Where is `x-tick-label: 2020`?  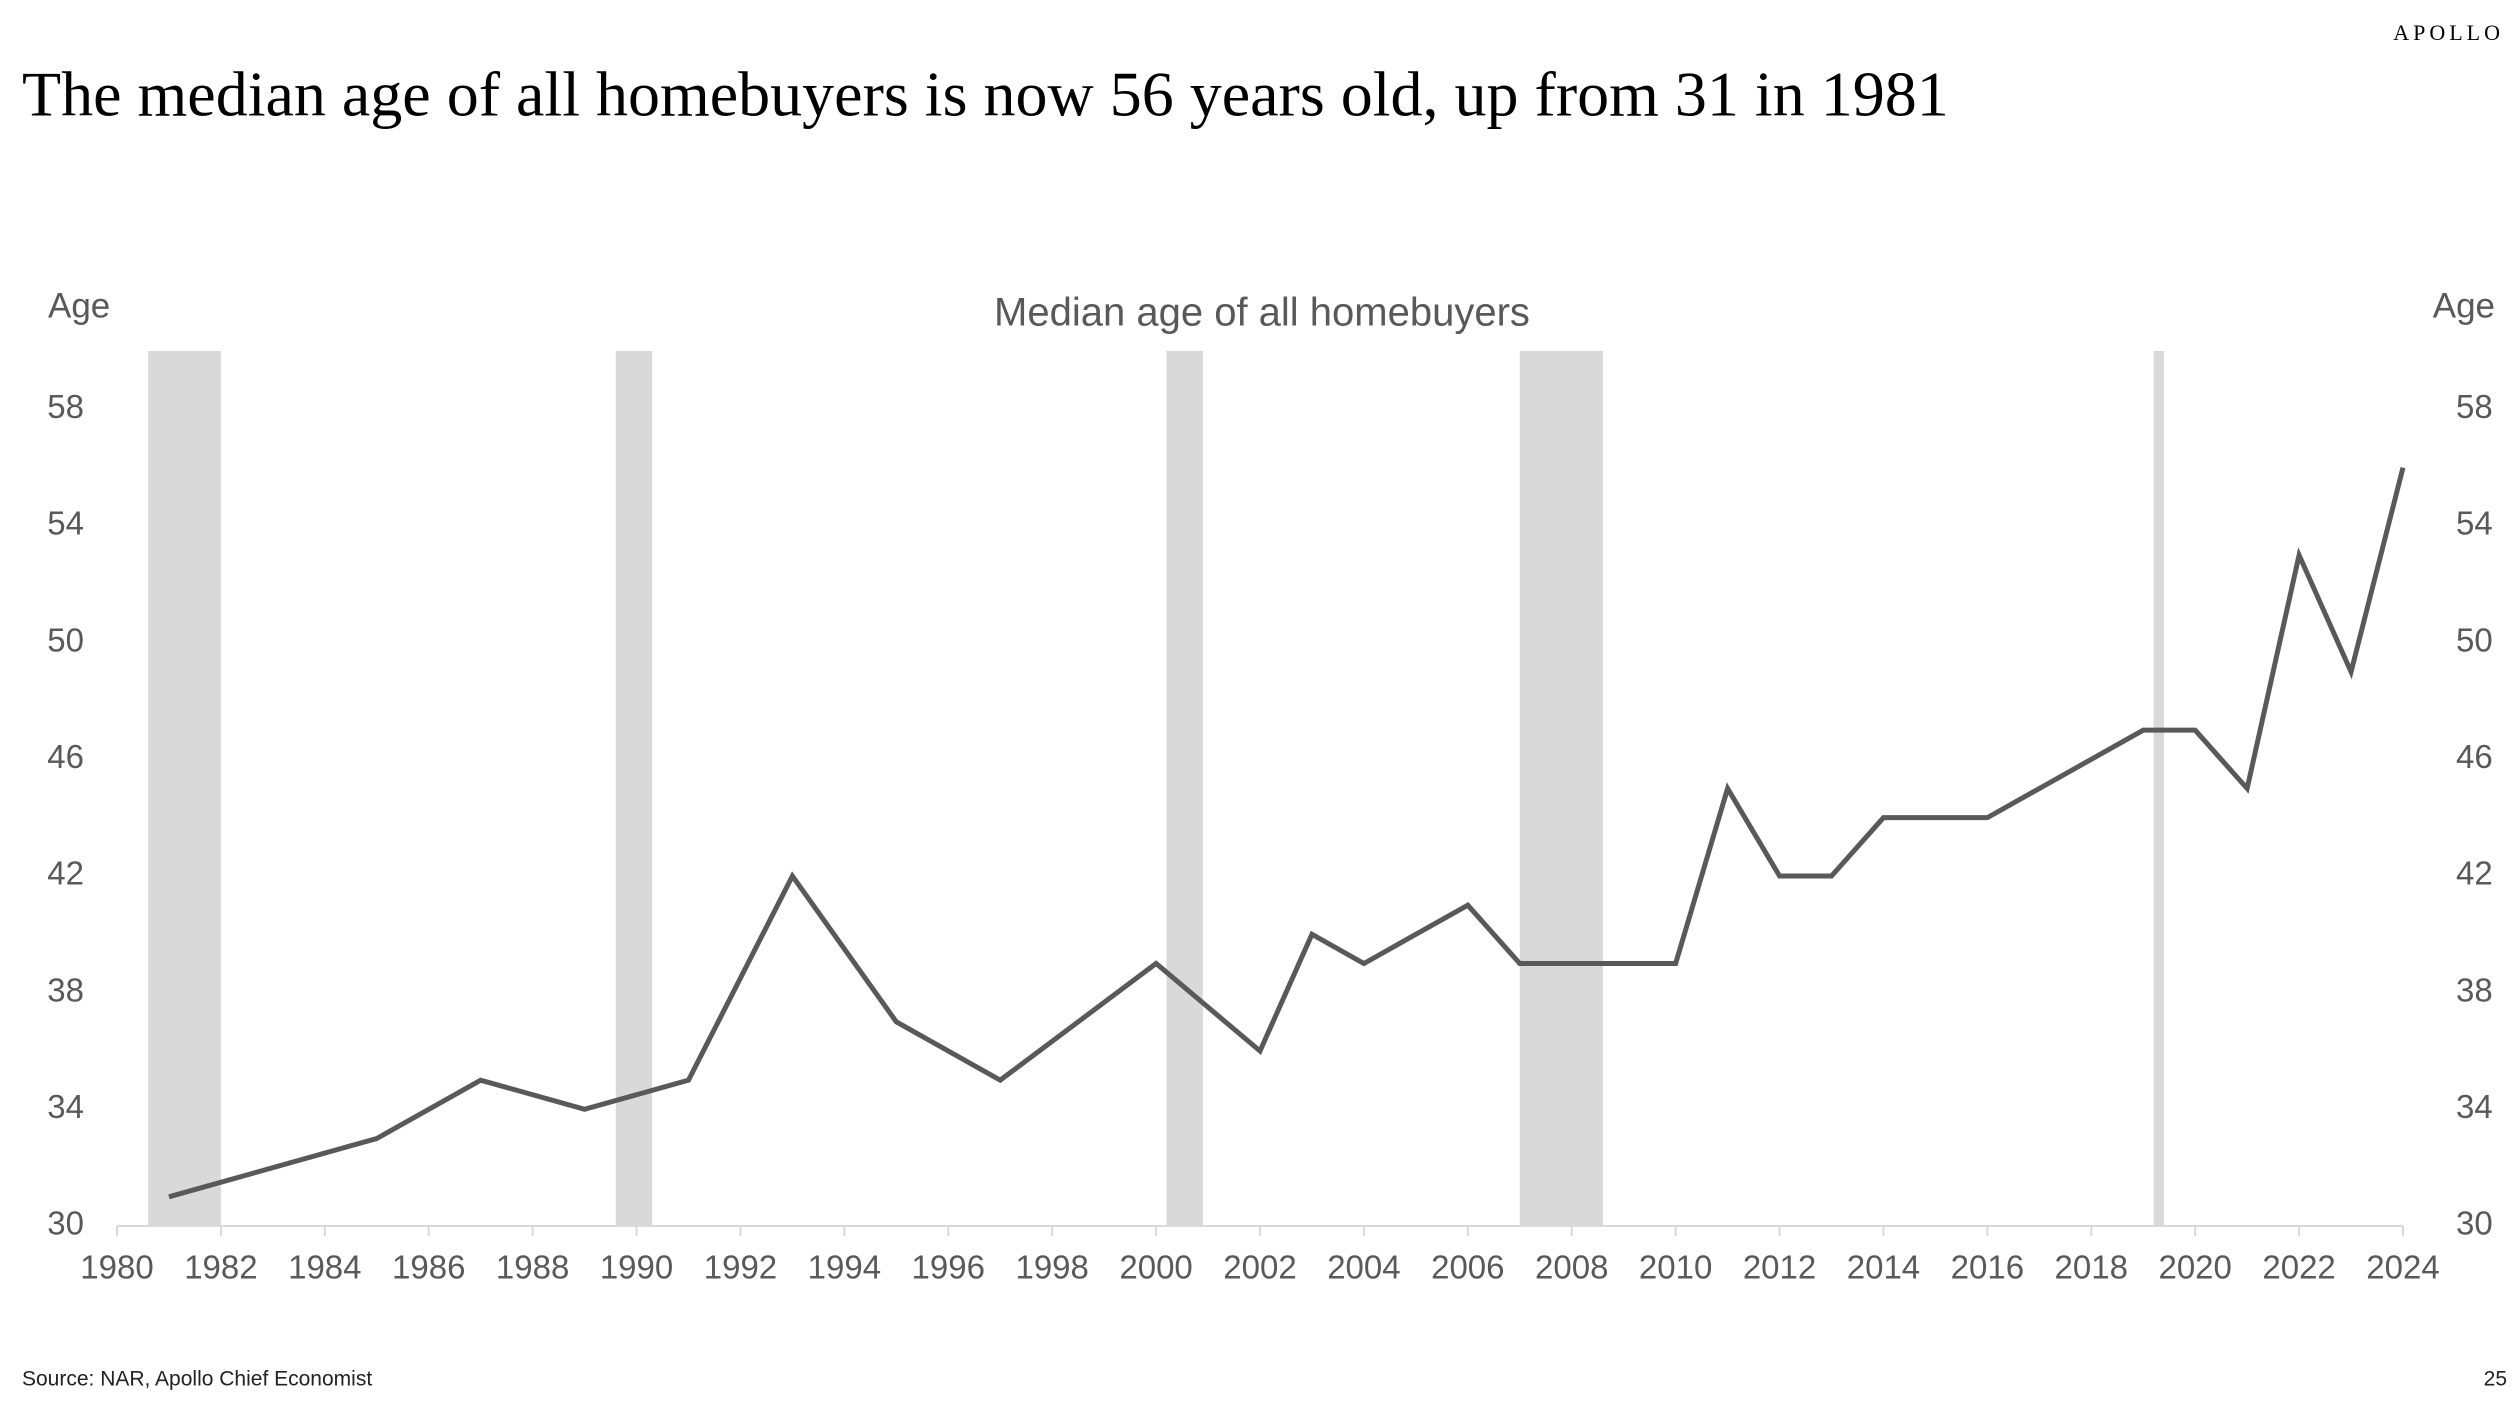 x-tick-label: 2020 is located at coordinates (2194, 1267).